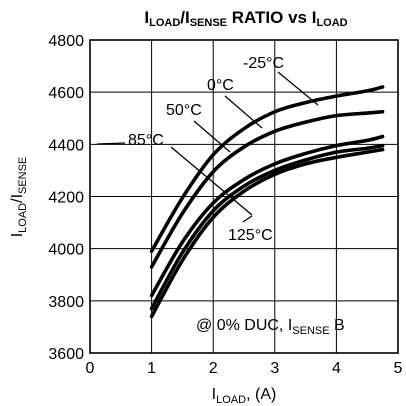 This screenshot has width=406, height=406. What do you see at coordinates (66, 93) in the screenshot?
I see `y-tick-label: 4600` at bounding box center [66, 93].